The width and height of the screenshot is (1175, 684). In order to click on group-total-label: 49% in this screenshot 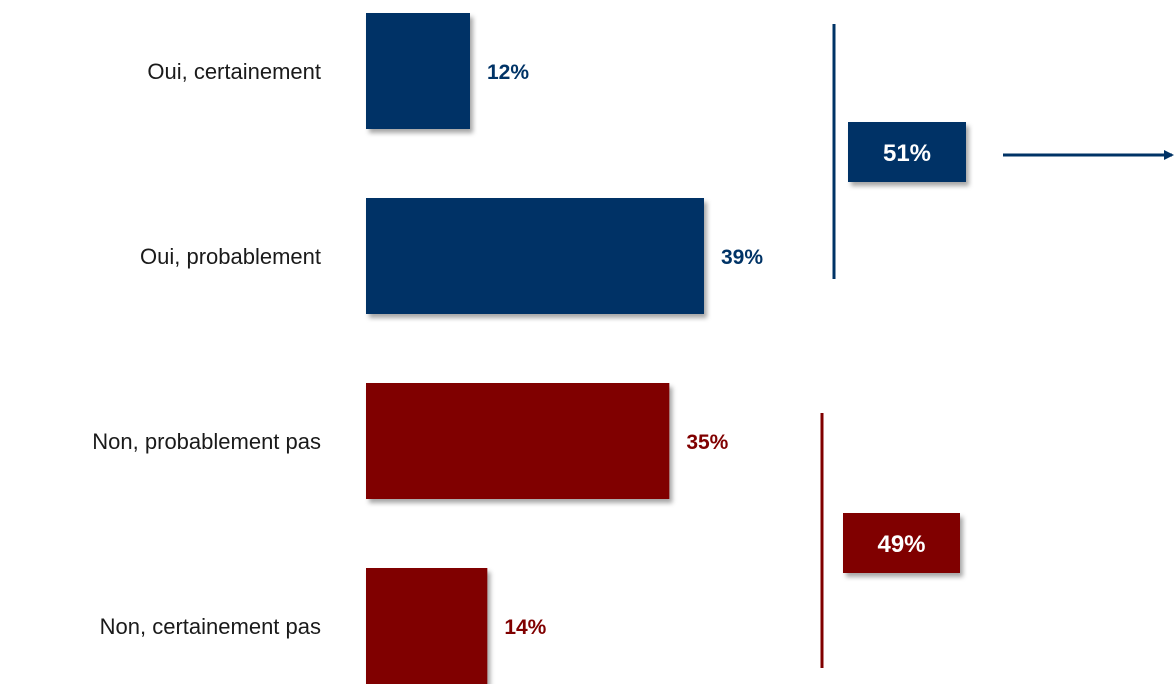, I will do `click(901, 544)`.